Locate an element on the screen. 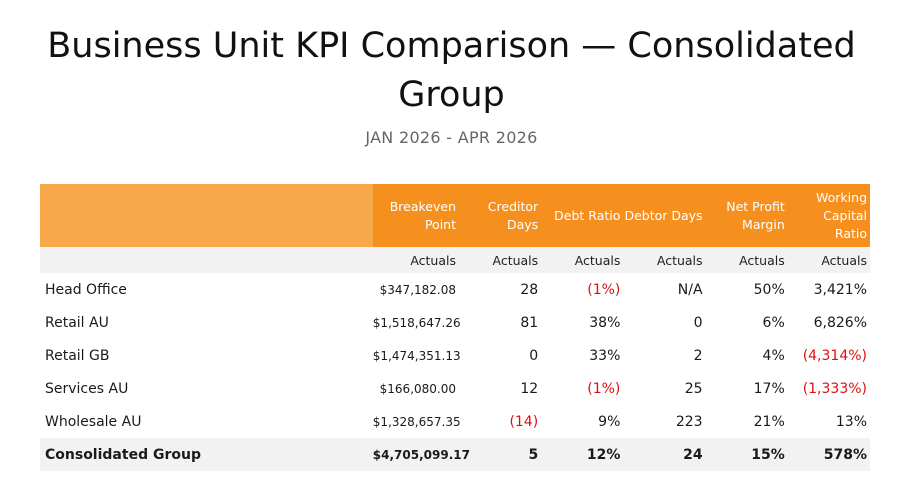  kpi-cell: $347,182.08 is located at coordinates (417, 289).